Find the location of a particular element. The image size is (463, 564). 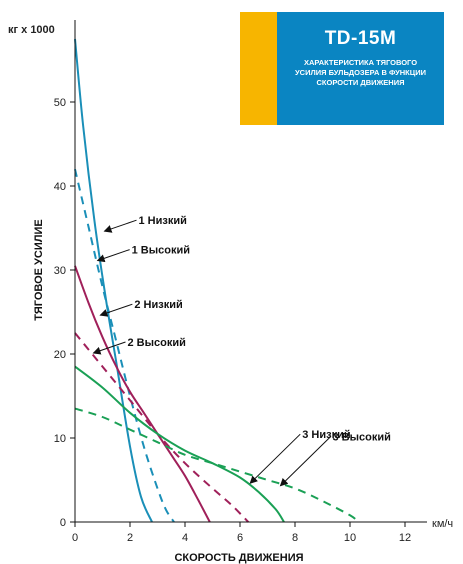

annotation: 2 Высокий is located at coordinates (139, 346).